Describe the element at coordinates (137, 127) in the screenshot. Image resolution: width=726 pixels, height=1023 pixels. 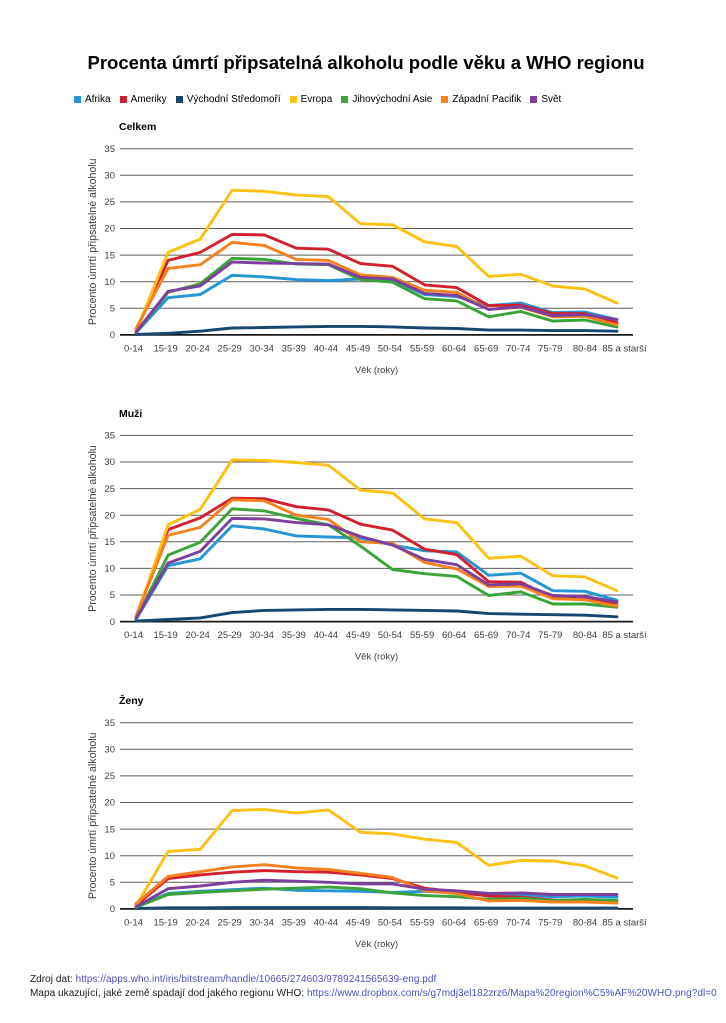
I see `svg-text: Celkem` at that location.